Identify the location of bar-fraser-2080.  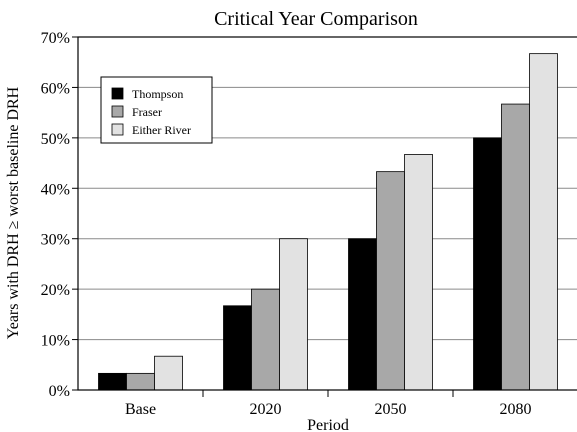
(515, 247).